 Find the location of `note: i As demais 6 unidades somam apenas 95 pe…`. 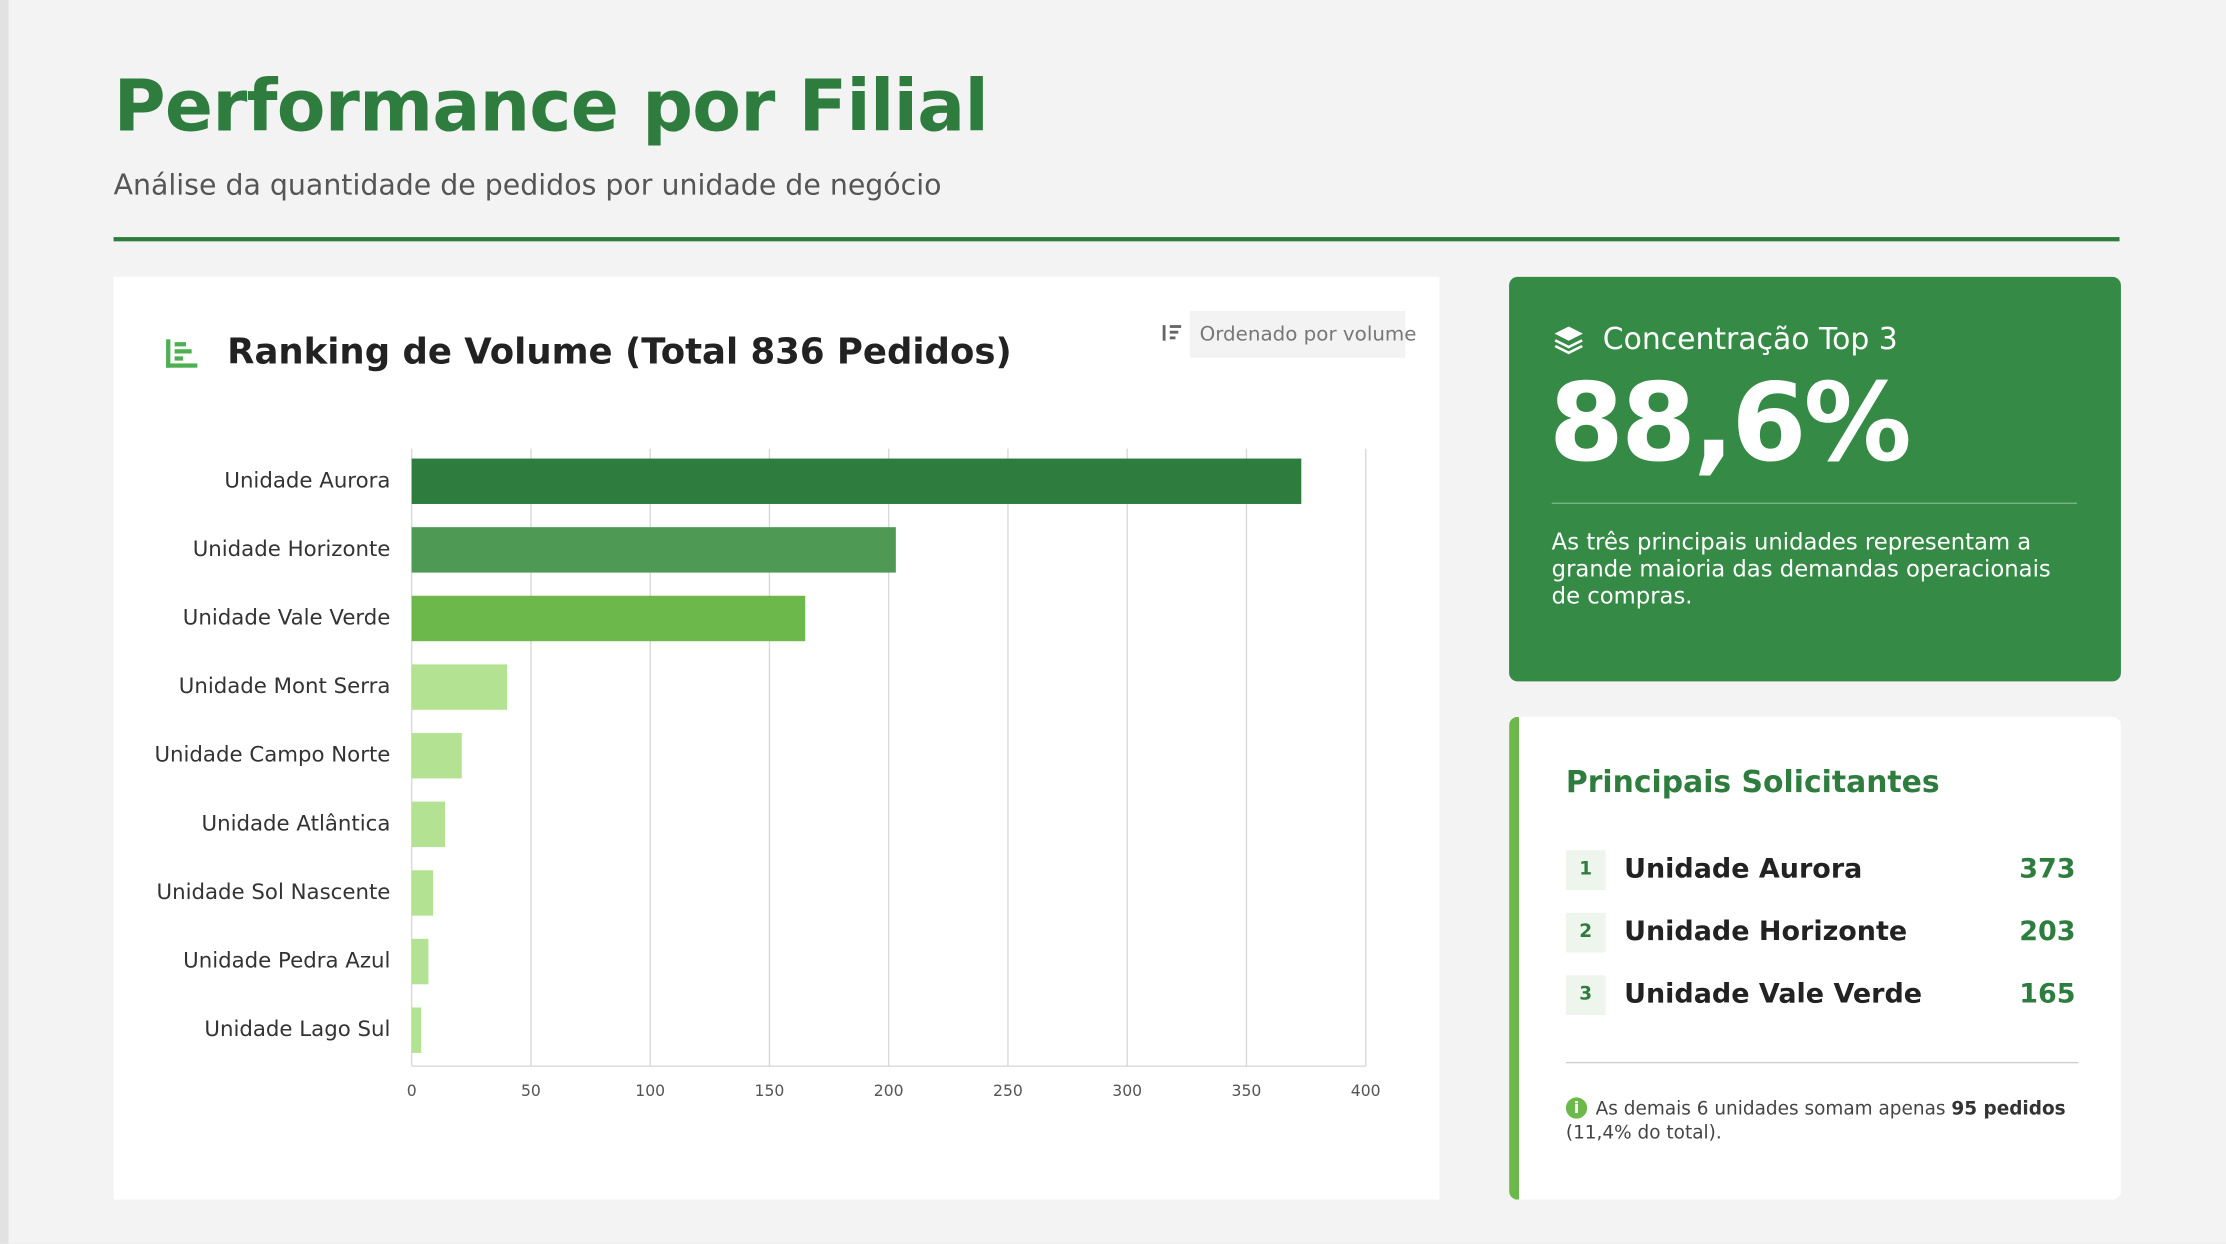

note: i As demais 6 unidades somam apenas 95 pe… is located at coordinates (1824, 1121).